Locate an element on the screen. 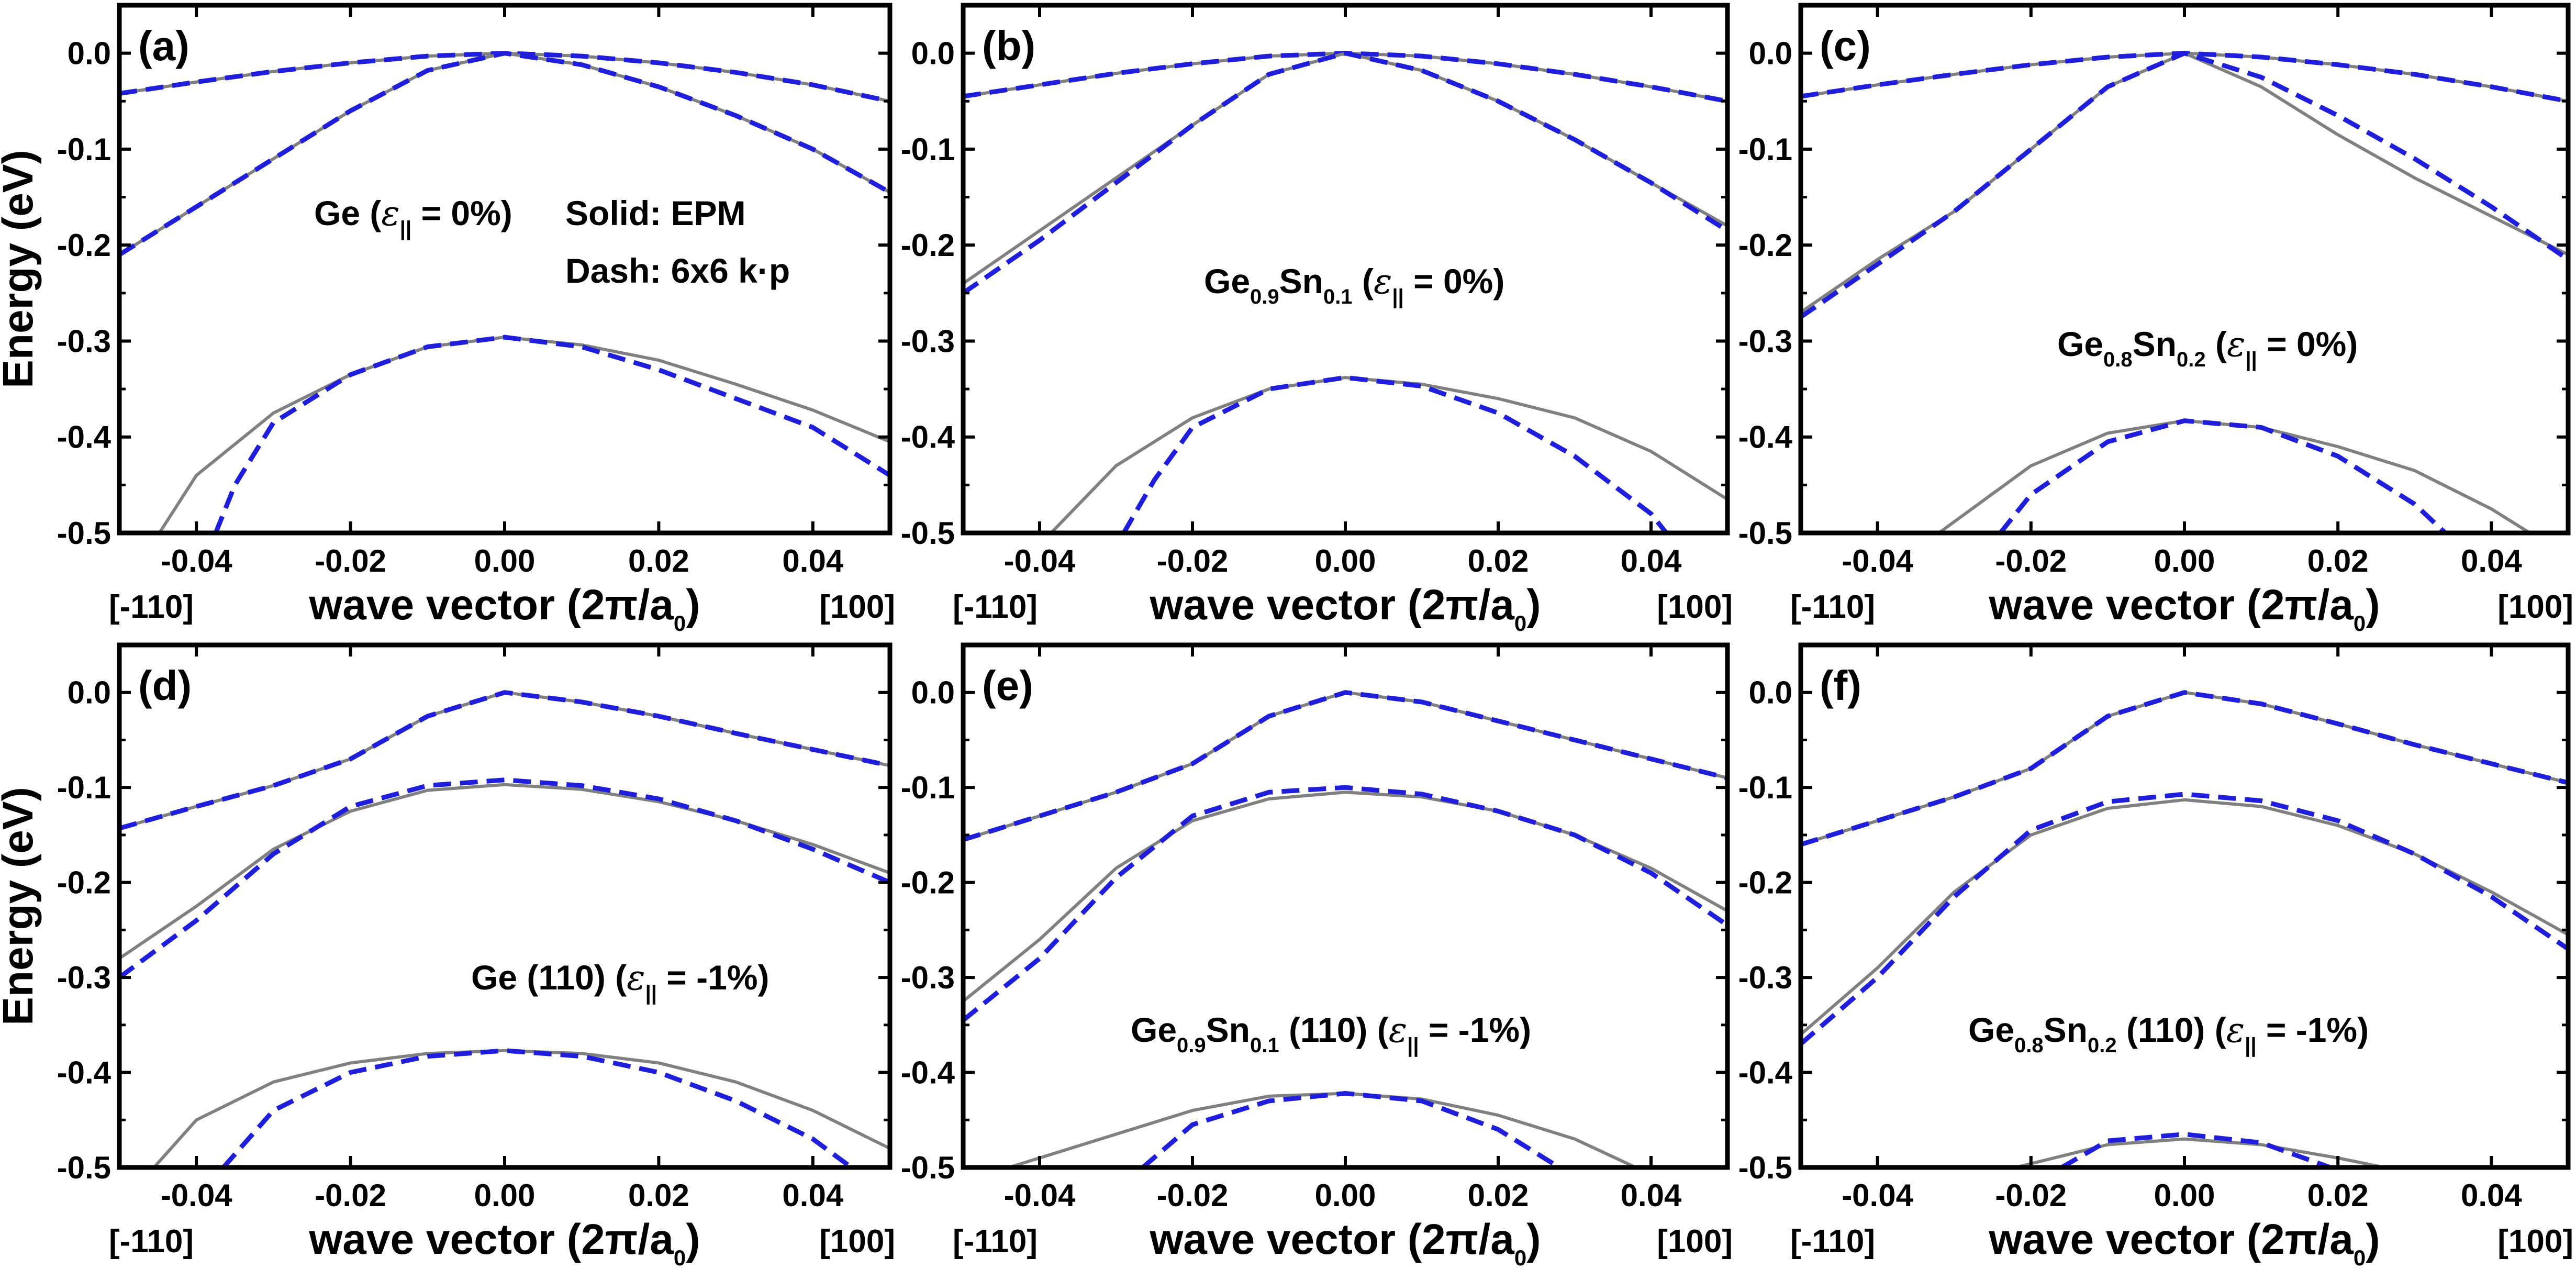 The image size is (2576, 1280). panel-annotation: Ge0.8Sn0.2 (110) (ε|| = -1%) is located at coordinates (2168, 1033).